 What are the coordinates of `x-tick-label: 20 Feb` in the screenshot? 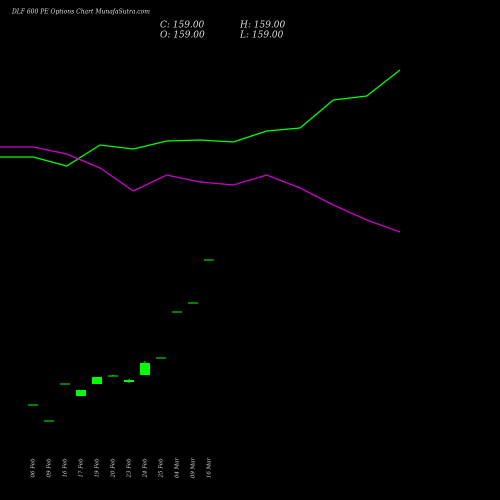 It's located at (114, 468).